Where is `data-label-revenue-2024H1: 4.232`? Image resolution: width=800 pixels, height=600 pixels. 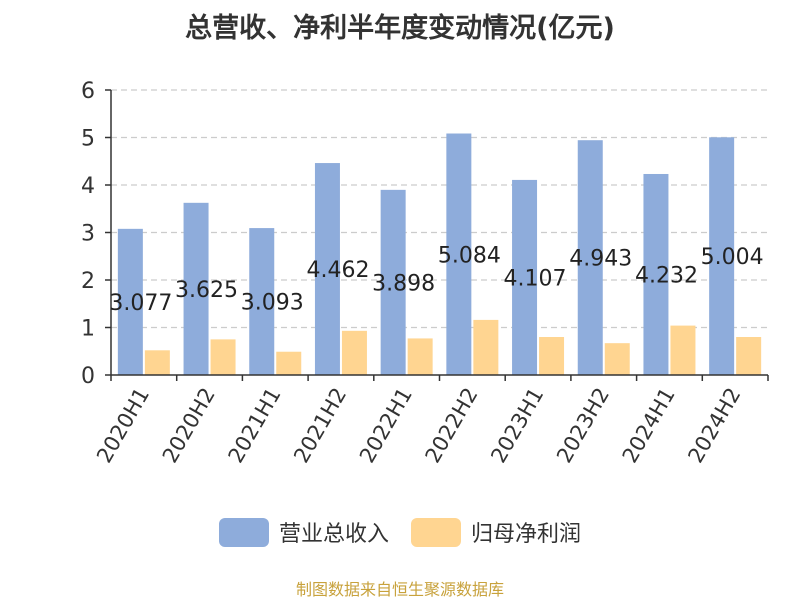 data-label-revenue-2024H1: 4.232 is located at coordinates (666, 275).